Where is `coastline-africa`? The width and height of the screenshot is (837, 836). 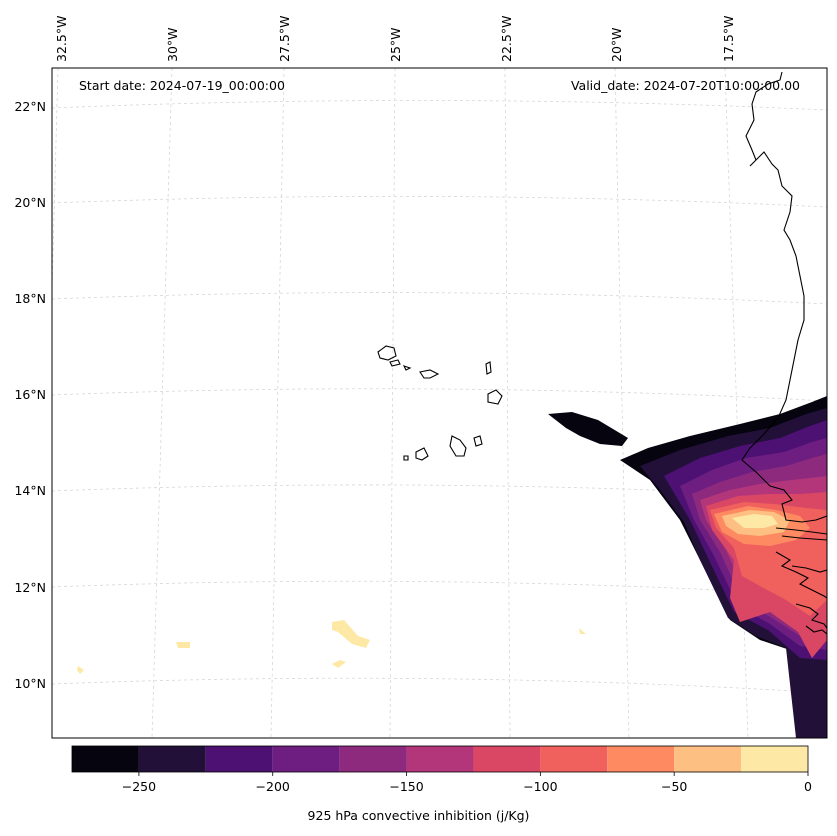 coastline-africa is located at coordinates (784, 297).